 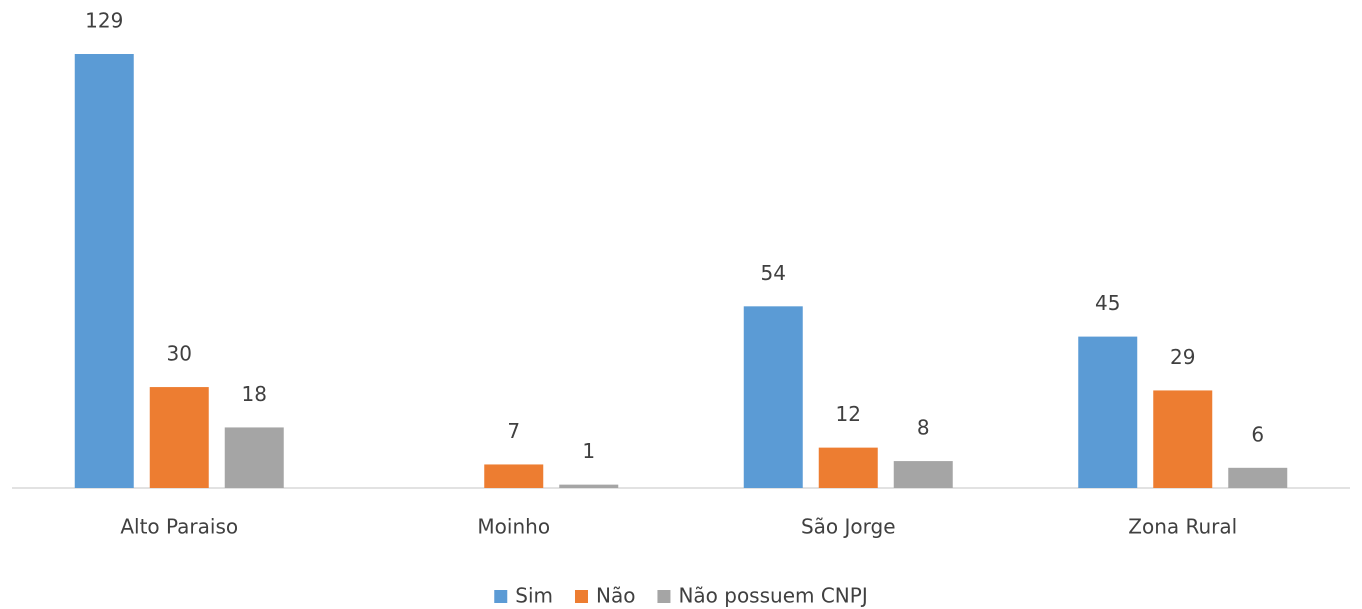 What do you see at coordinates (254, 394) in the screenshot?
I see `data-label: 18` at bounding box center [254, 394].